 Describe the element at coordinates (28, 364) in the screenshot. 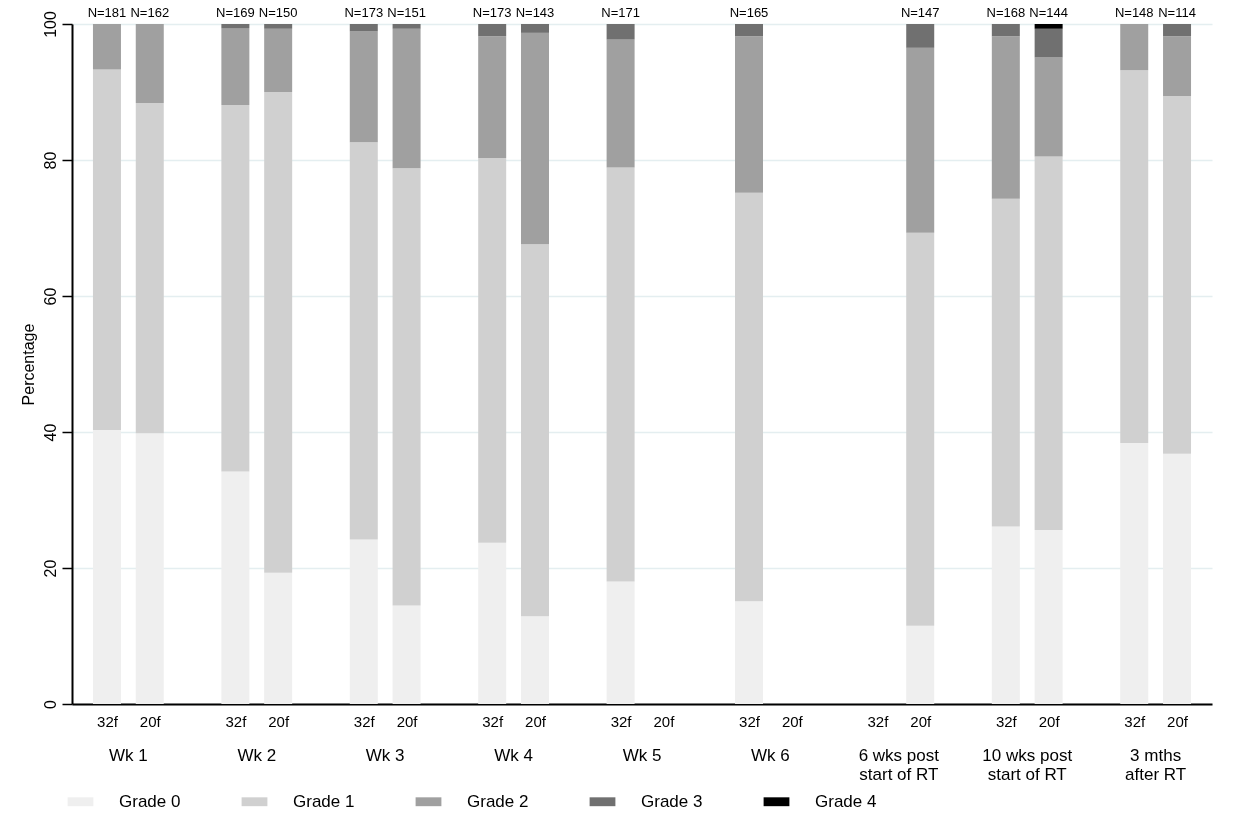

I see `y-axis-title: Percentage` at that location.